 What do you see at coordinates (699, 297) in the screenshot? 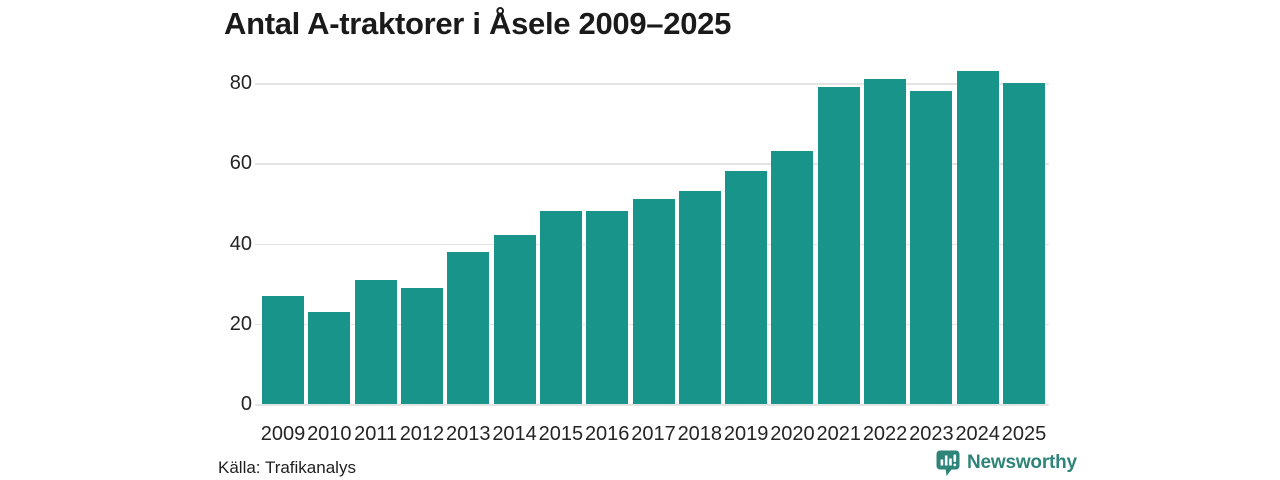
I see `bar-2018` at bounding box center [699, 297].